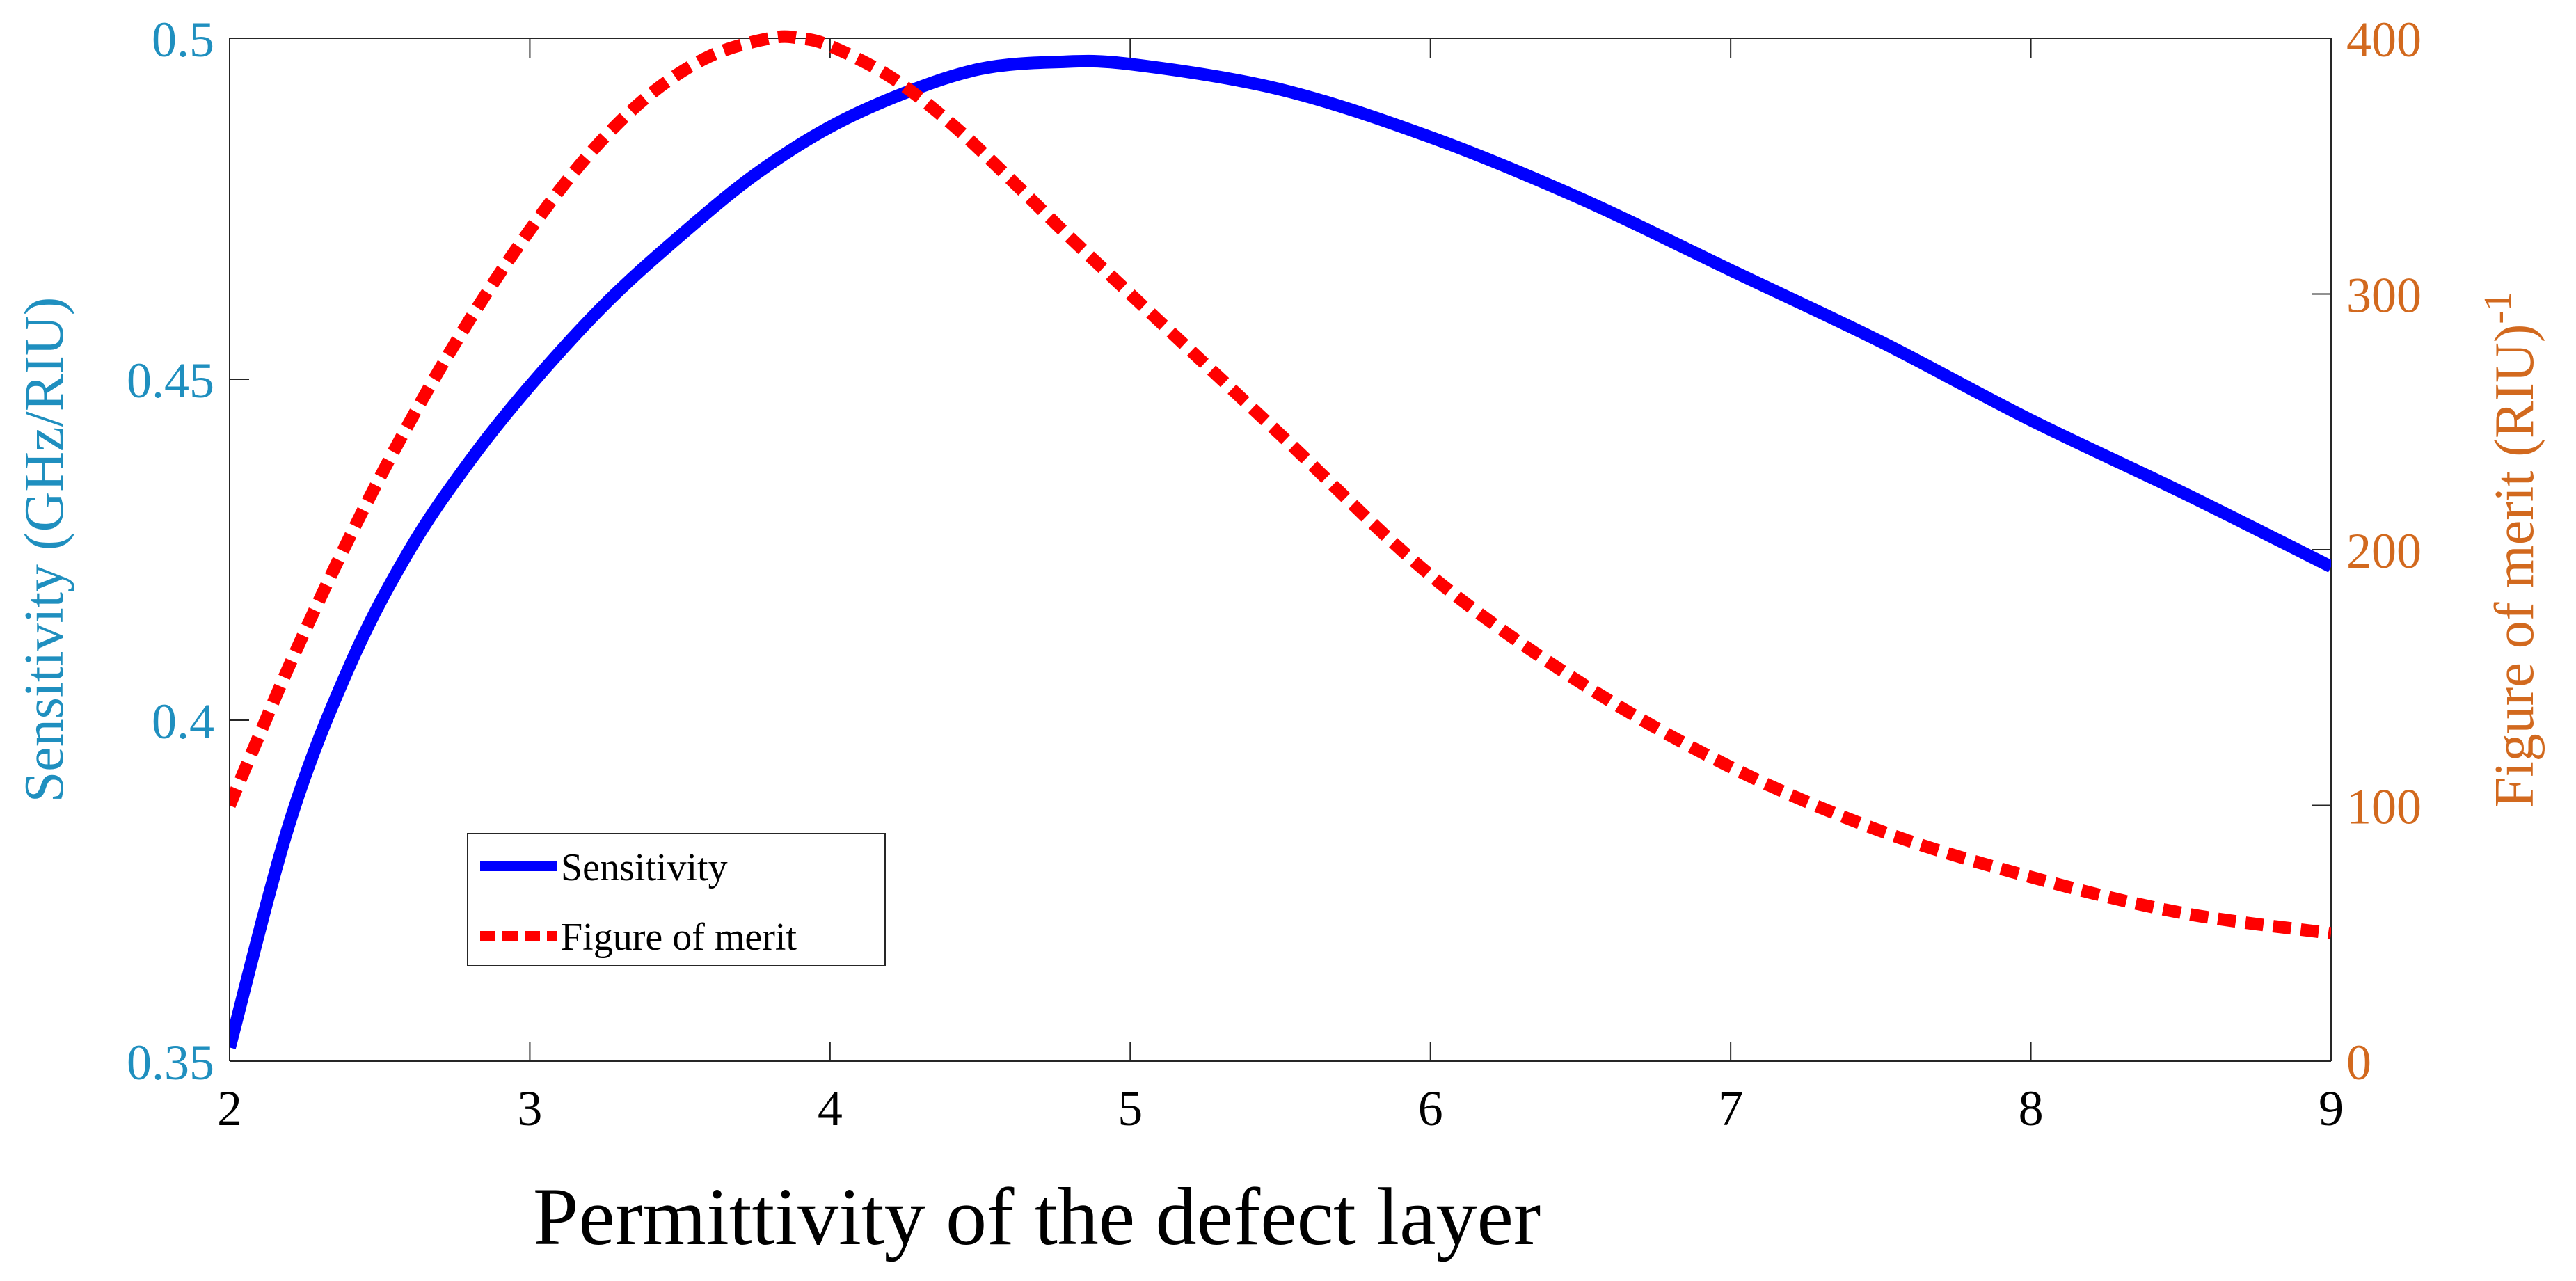 The width and height of the screenshot is (2576, 1281). What do you see at coordinates (44, 550) in the screenshot?
I see `left-axis-label: Sensitivity (GHz/RIU)` at bounding box center [44, 550].